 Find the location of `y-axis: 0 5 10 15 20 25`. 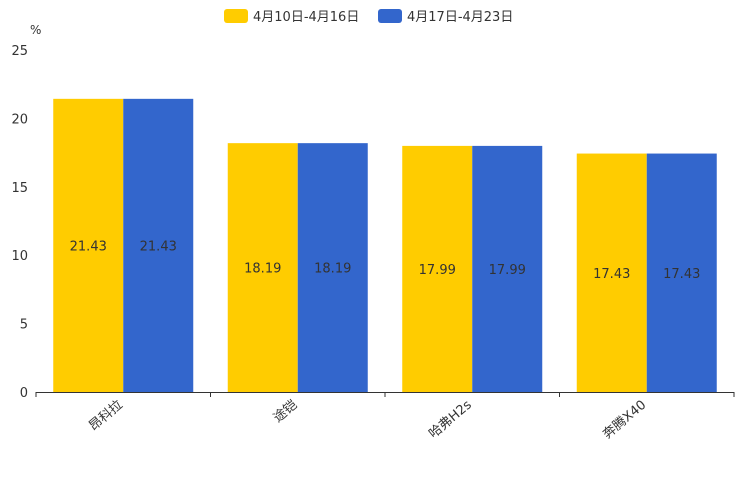

y-axis: 0 5 10 15 20 25 is located at coordinates (19, 222).